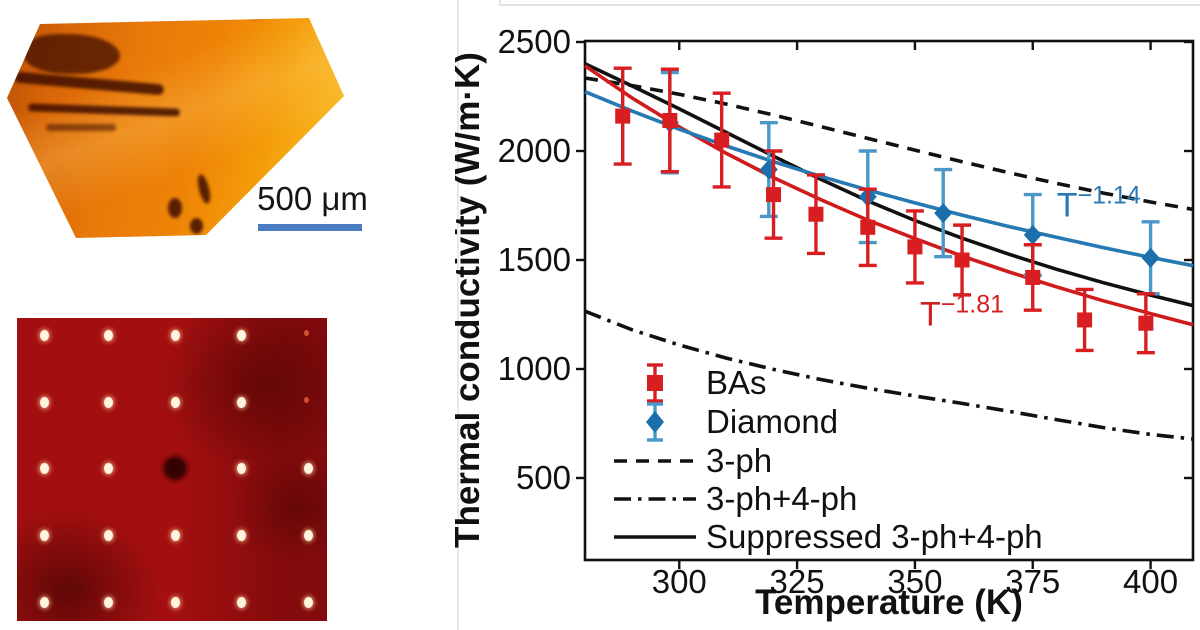  I want to click on x-tick-label: 375, so click(1032, 581).